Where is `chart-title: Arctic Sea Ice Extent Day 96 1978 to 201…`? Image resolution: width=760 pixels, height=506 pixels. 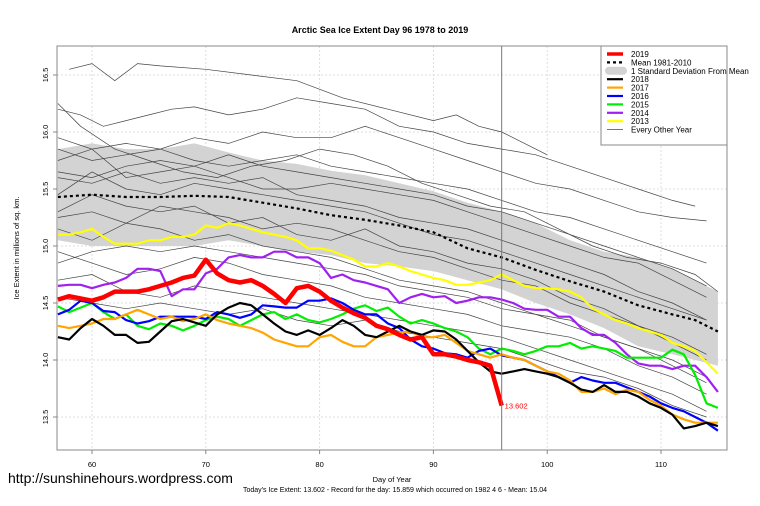
chart-title: Arctic Sea Ice Extent Day 96 1978 to 201… is located at coordinates (380, 30).